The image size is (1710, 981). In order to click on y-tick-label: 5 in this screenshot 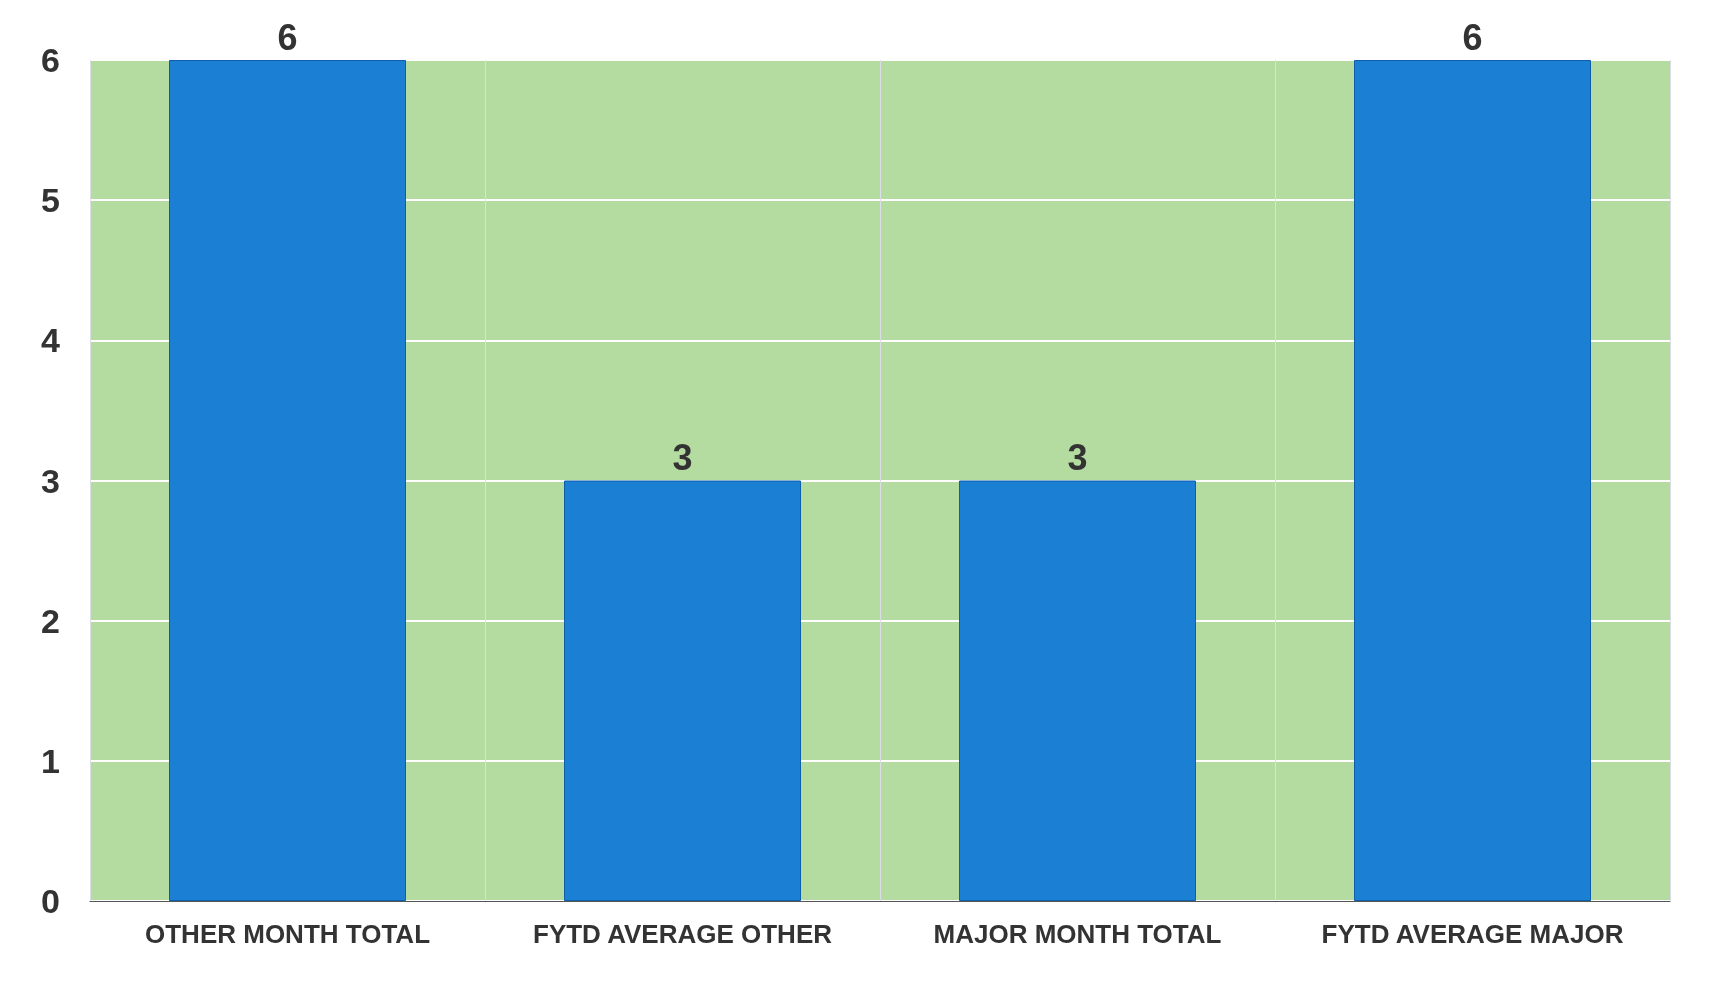, I will do `click(50, 200)`.